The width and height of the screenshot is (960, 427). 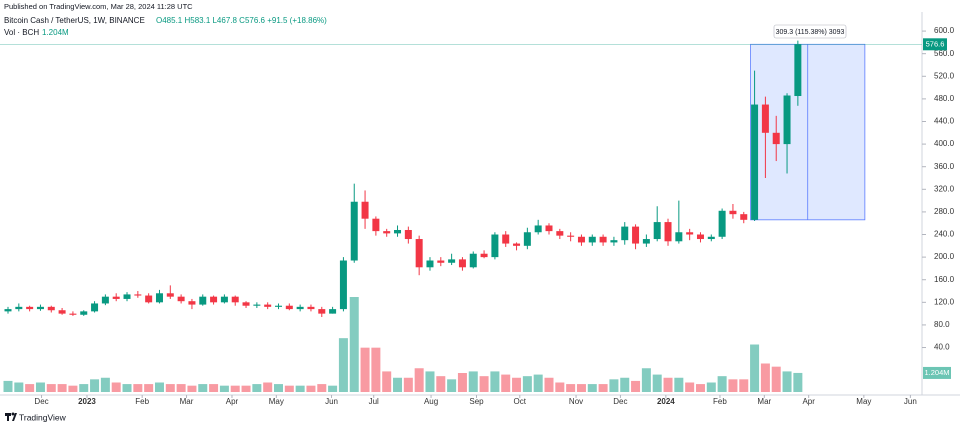 What do you see at coordinates (942, 324) in the screenshot?
I see `y-tick-label: 80.0` at bounding box center [942, 324].